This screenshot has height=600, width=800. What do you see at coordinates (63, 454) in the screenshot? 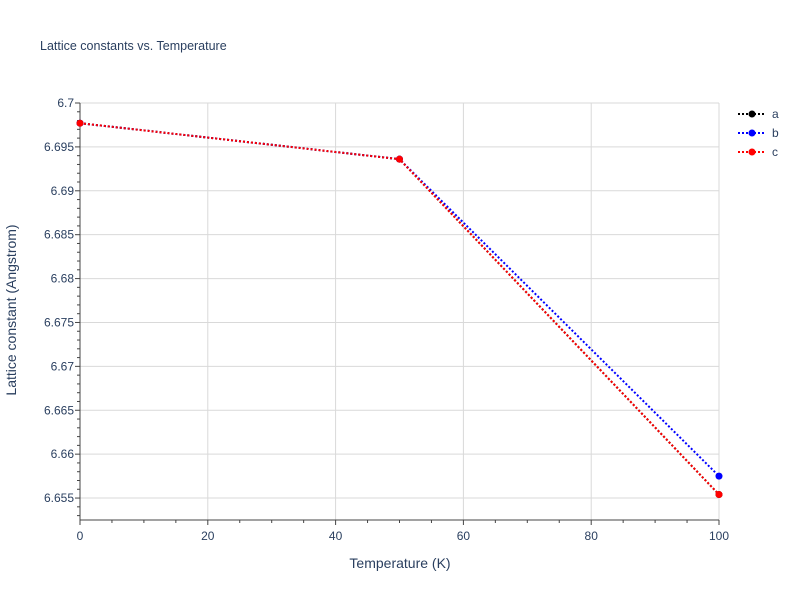
I see `y-tick-label: 6.66` at bounding box center [63, 454].